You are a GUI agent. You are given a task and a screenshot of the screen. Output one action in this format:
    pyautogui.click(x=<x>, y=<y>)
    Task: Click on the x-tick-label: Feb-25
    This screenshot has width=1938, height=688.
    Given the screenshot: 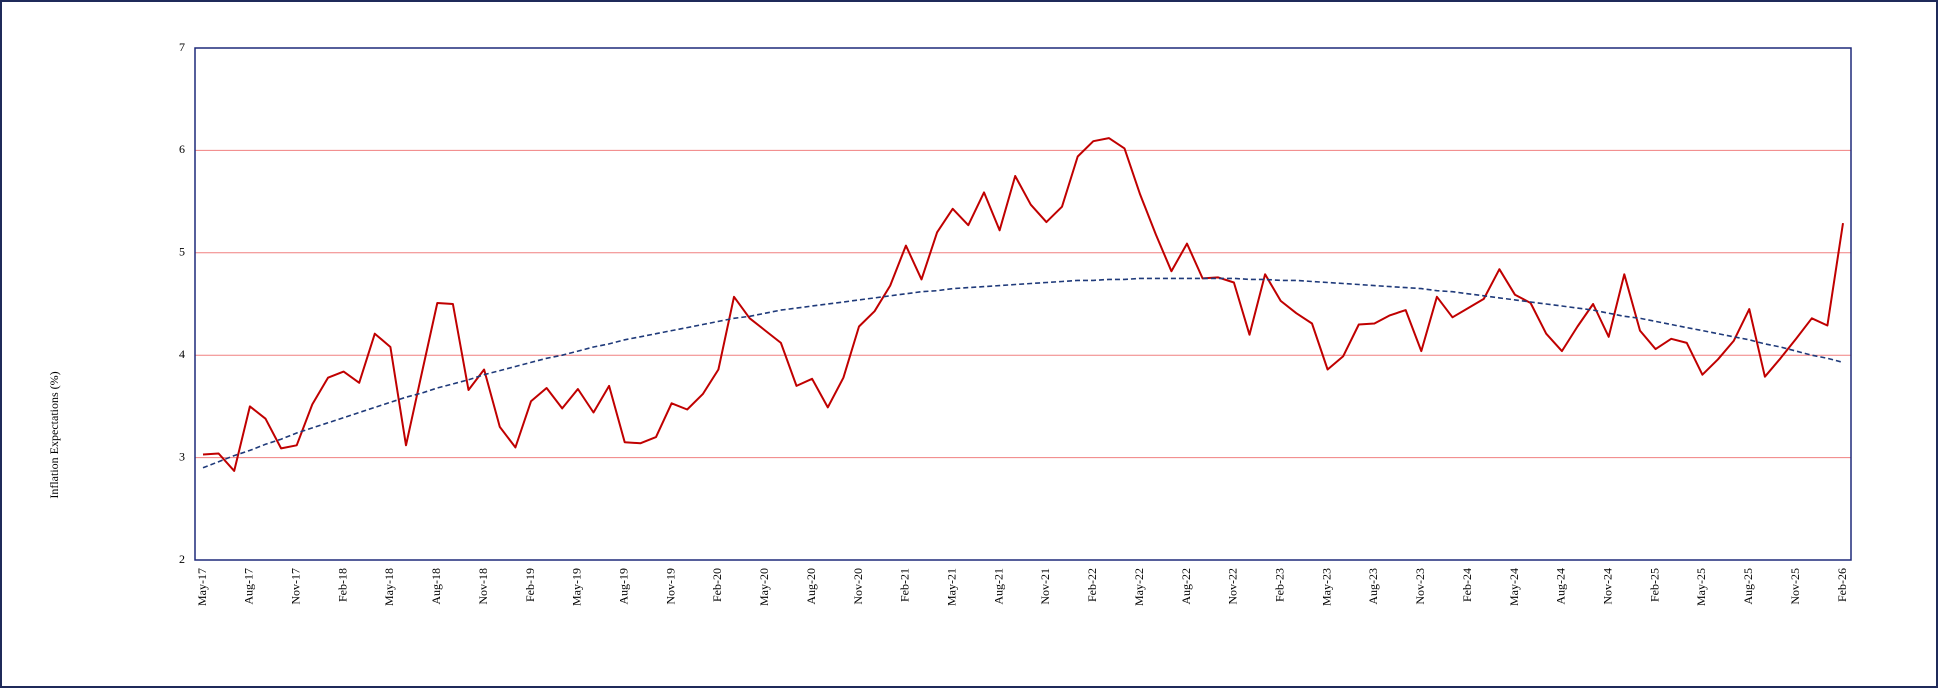 What is the action you would take?
    pyautogui.click(x=1654, y=585)
    